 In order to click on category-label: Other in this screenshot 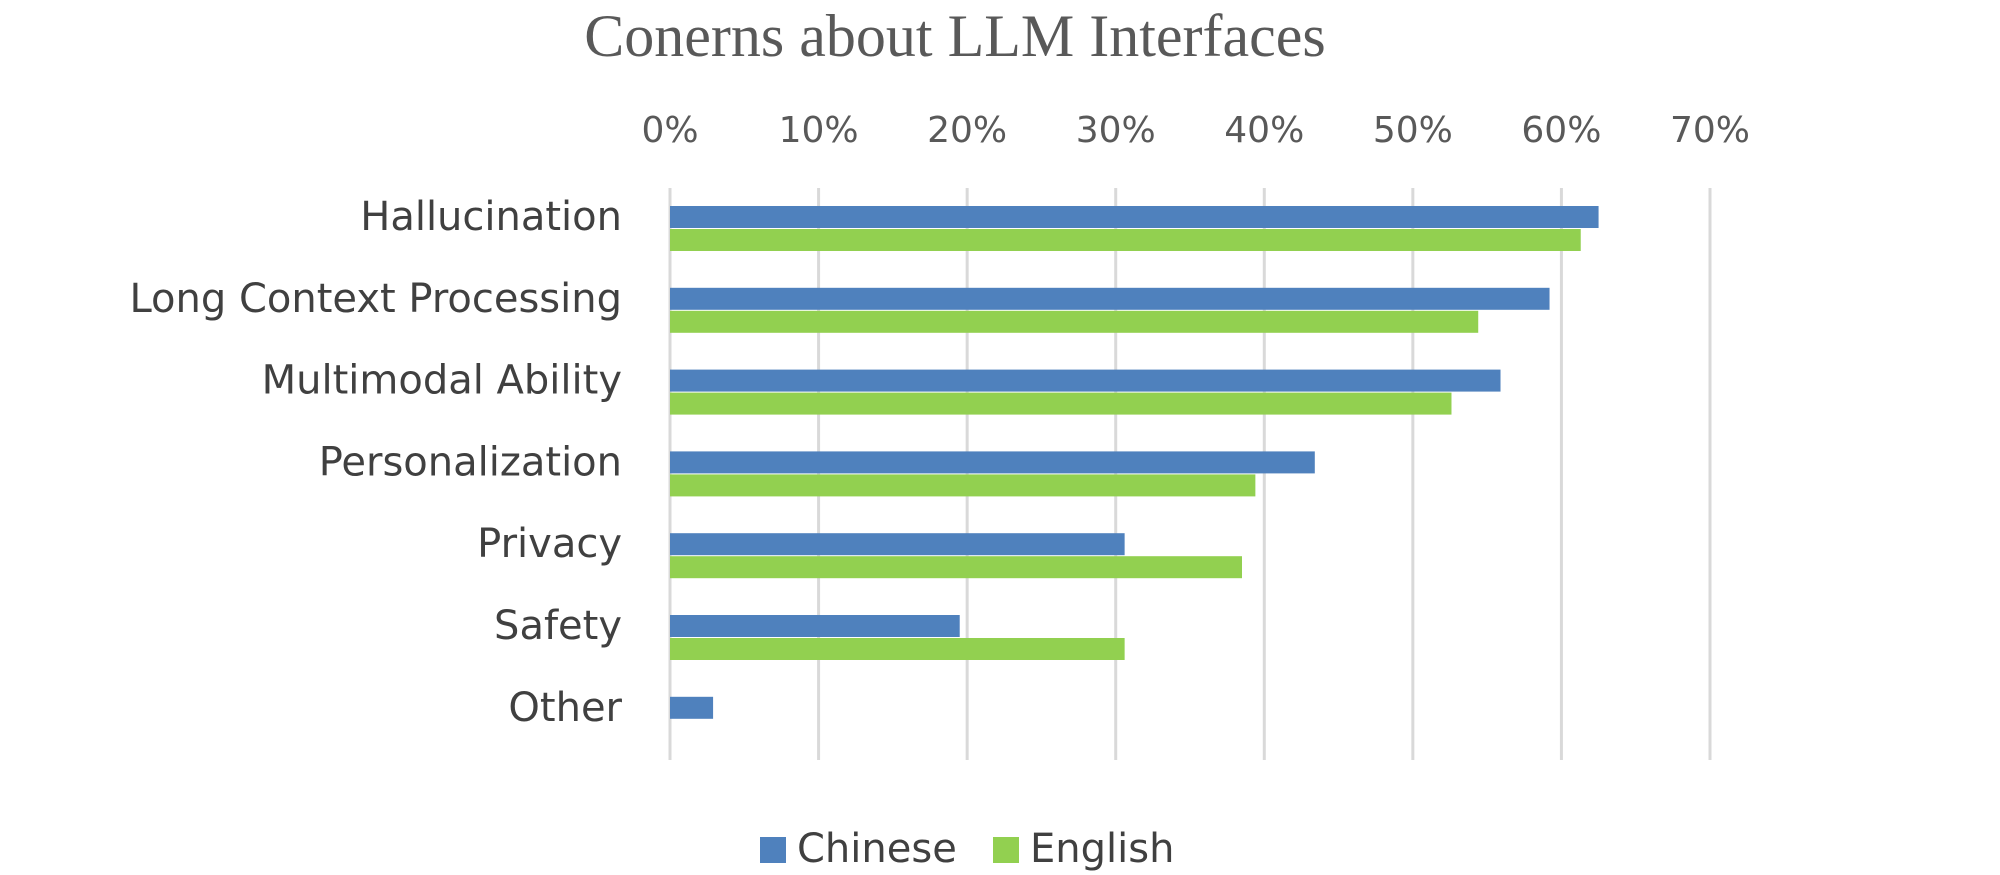, I will do `click(565, 708)`.